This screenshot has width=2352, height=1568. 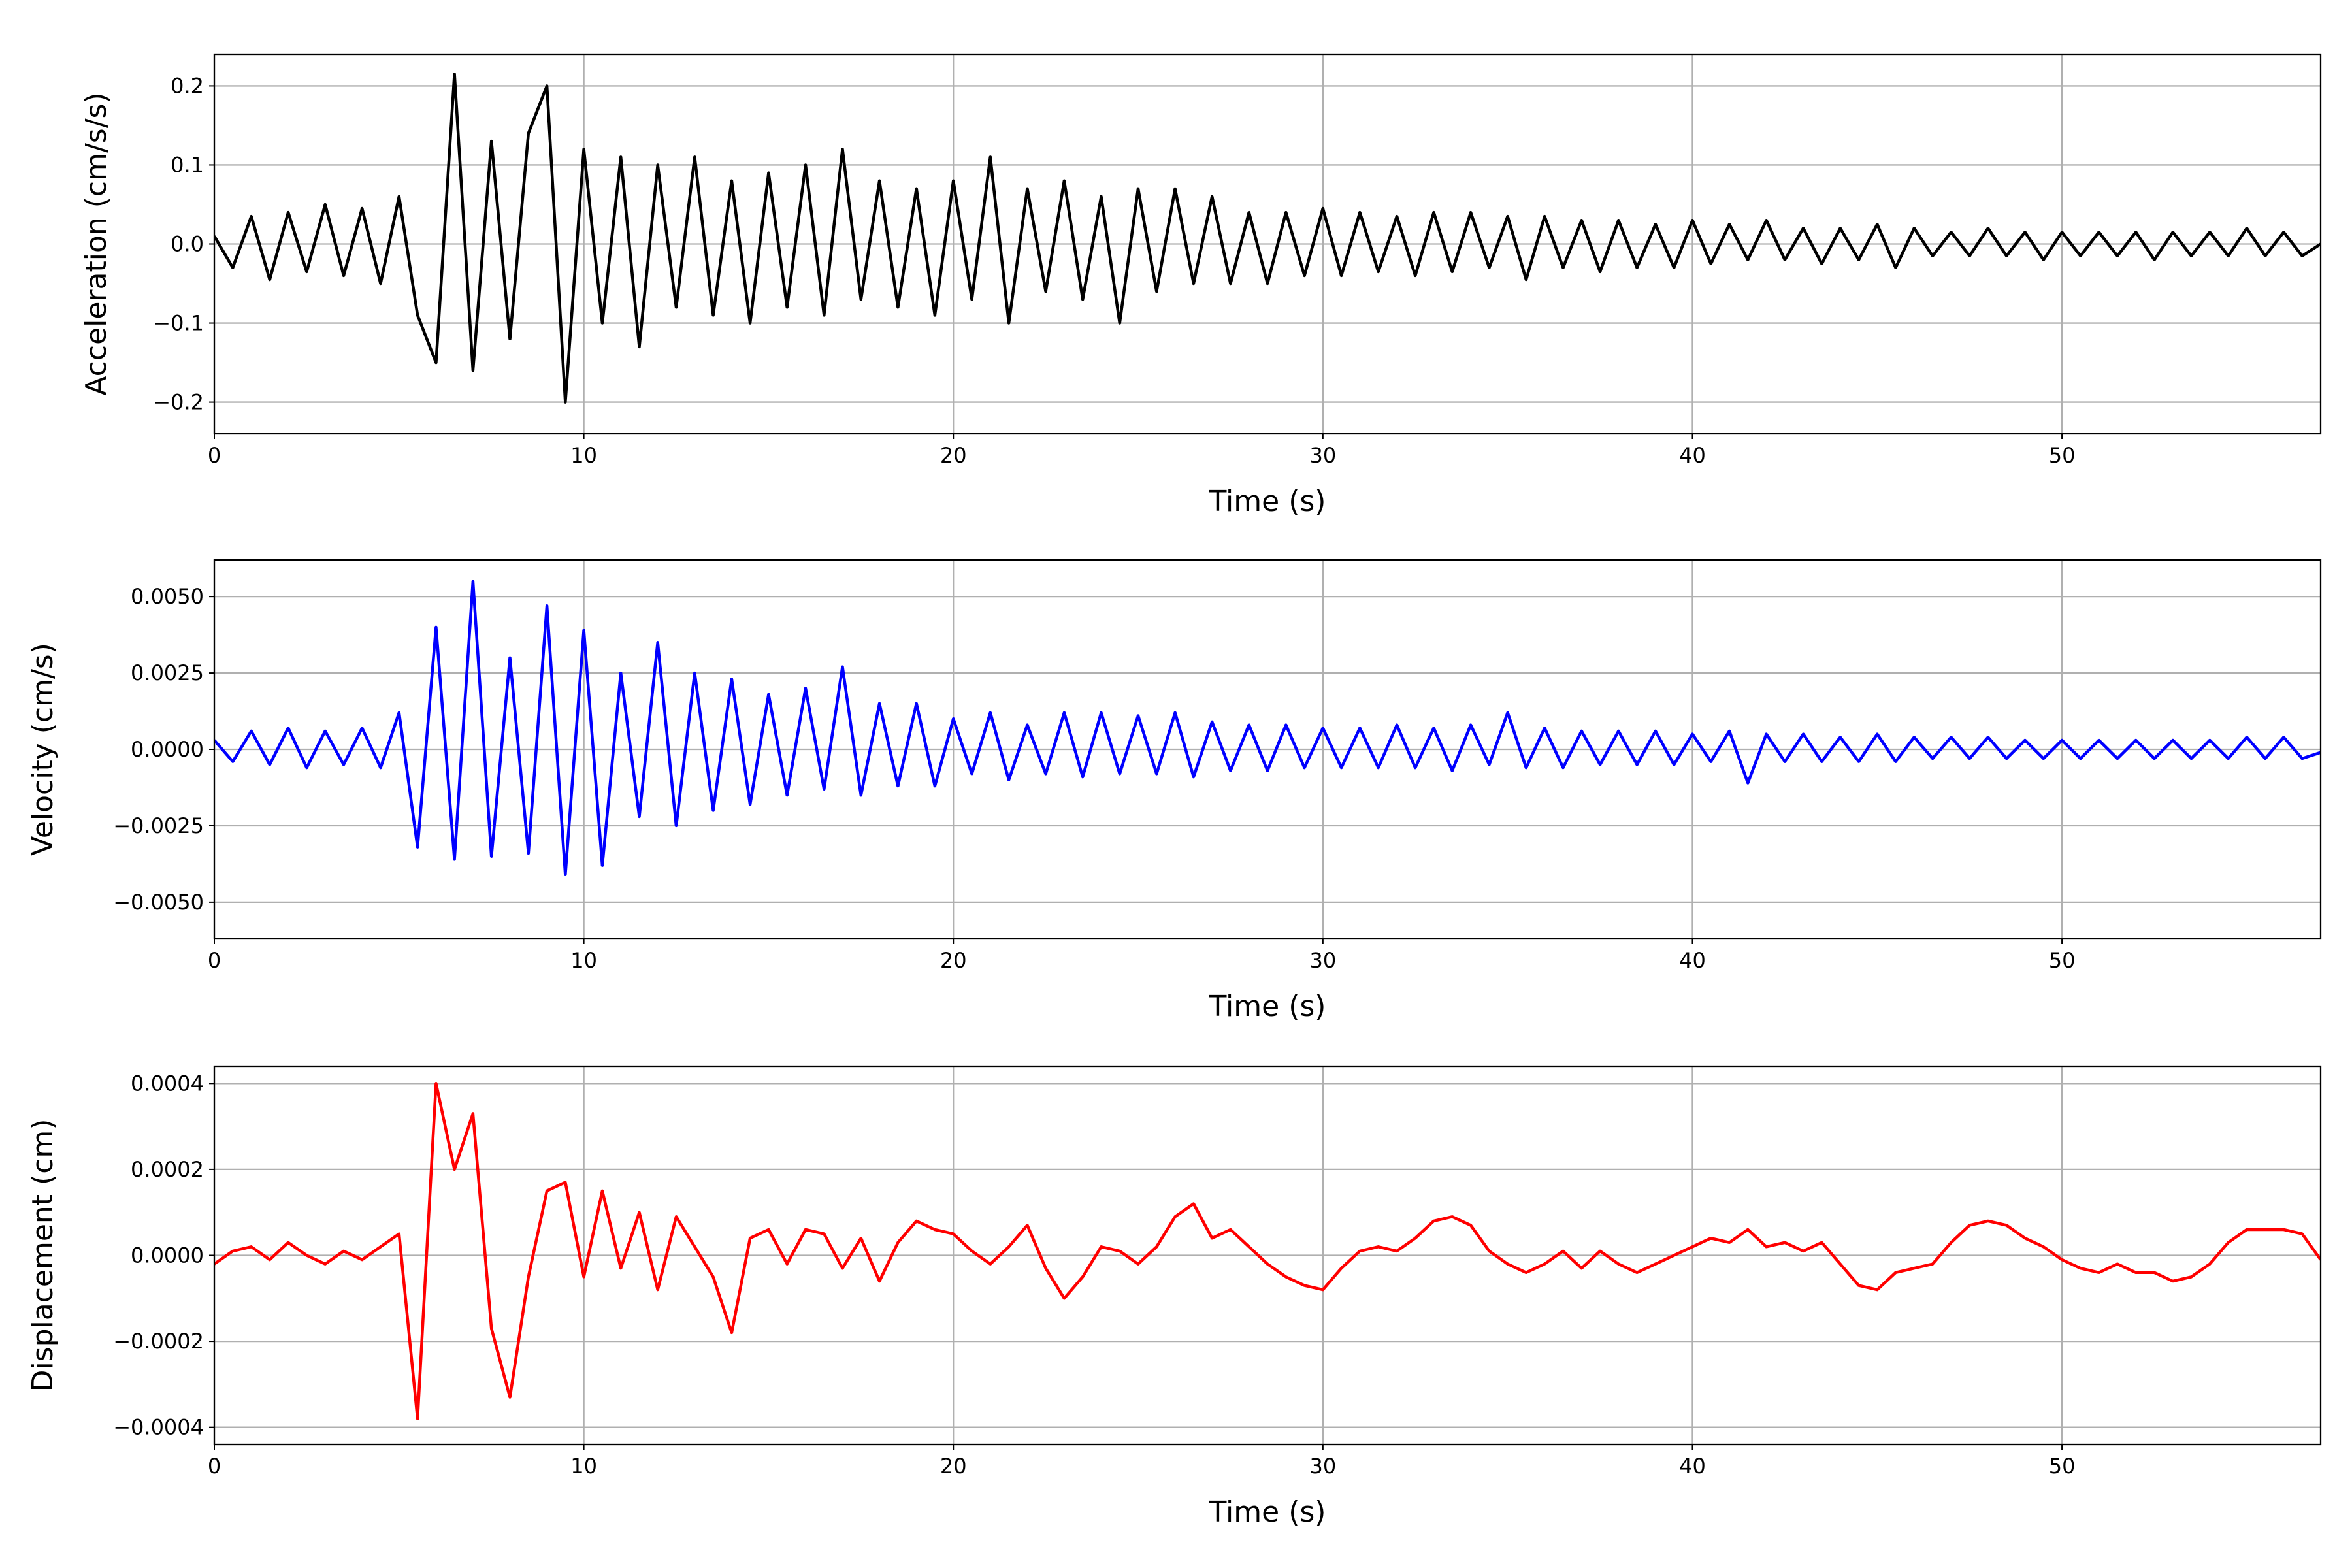 I want to click on y-tick-label: 0.1, so click(x=187, y=164).